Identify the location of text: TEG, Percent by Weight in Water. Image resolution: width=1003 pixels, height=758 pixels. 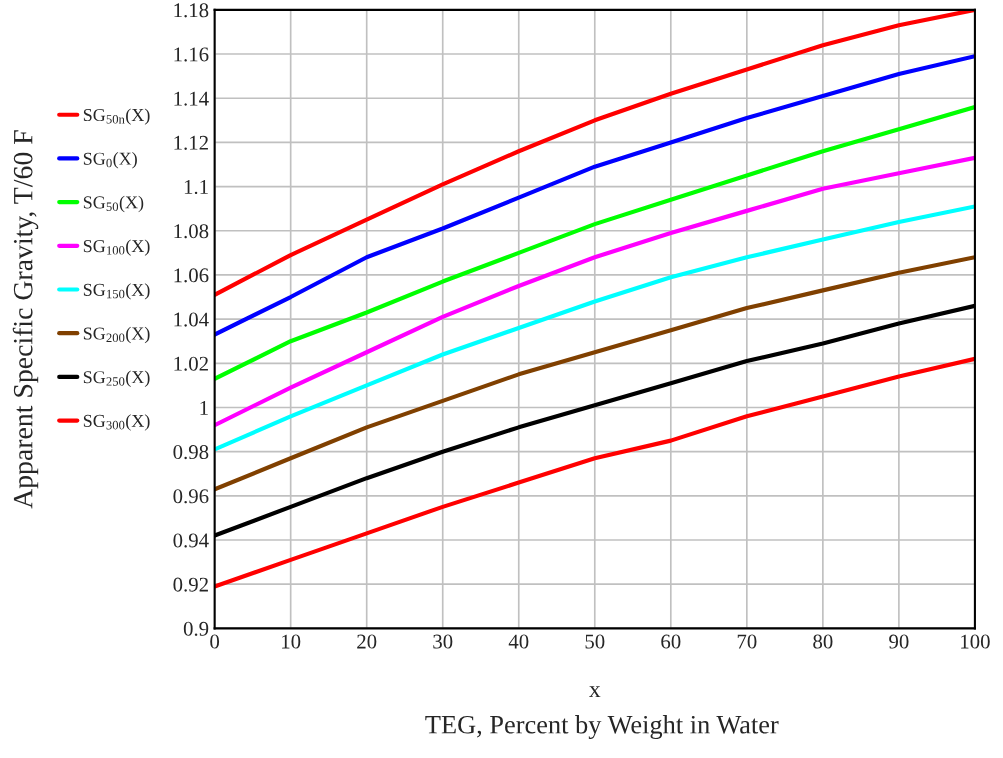
(602, 727).